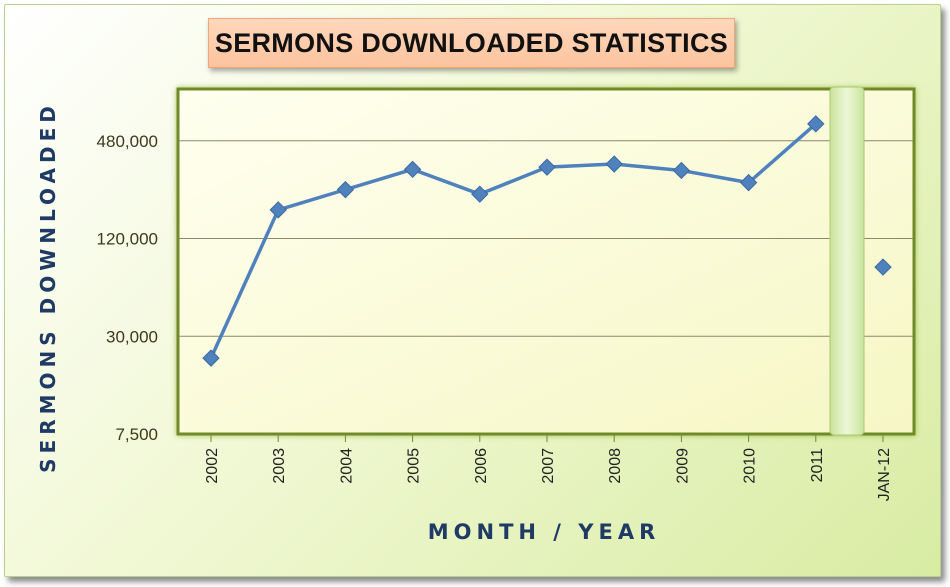 The image size is (950, 587). Describe the element at coordinates (48, 287) in the screenshot. I see `y-axis-label: SERMONS DOWNLOADED` at that location.